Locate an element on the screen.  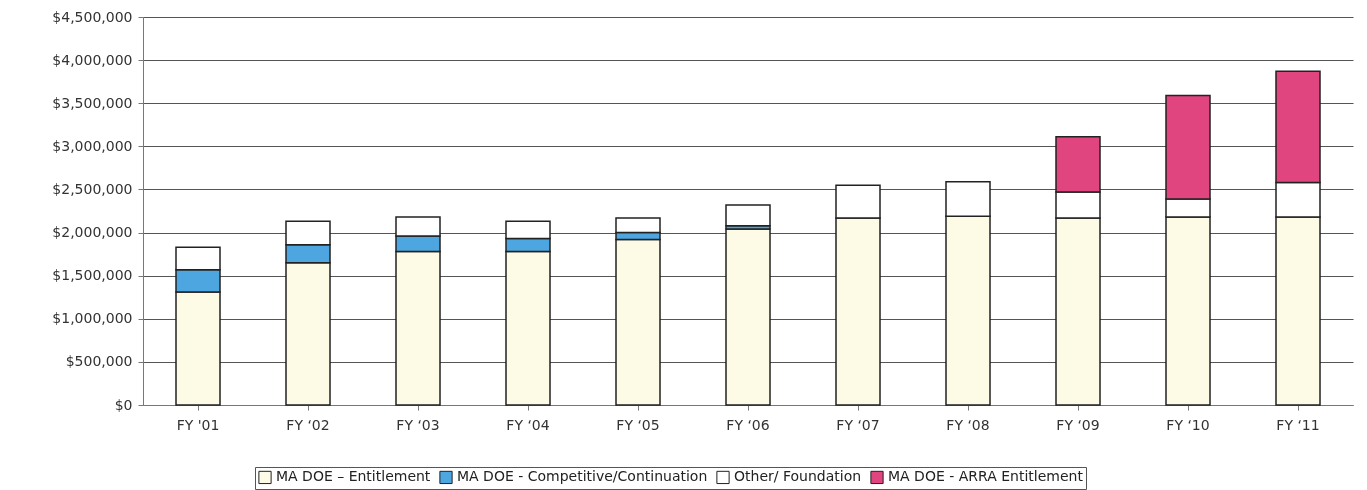
x-tick-label: FY ‘05 is located at coordinates (638, 424).